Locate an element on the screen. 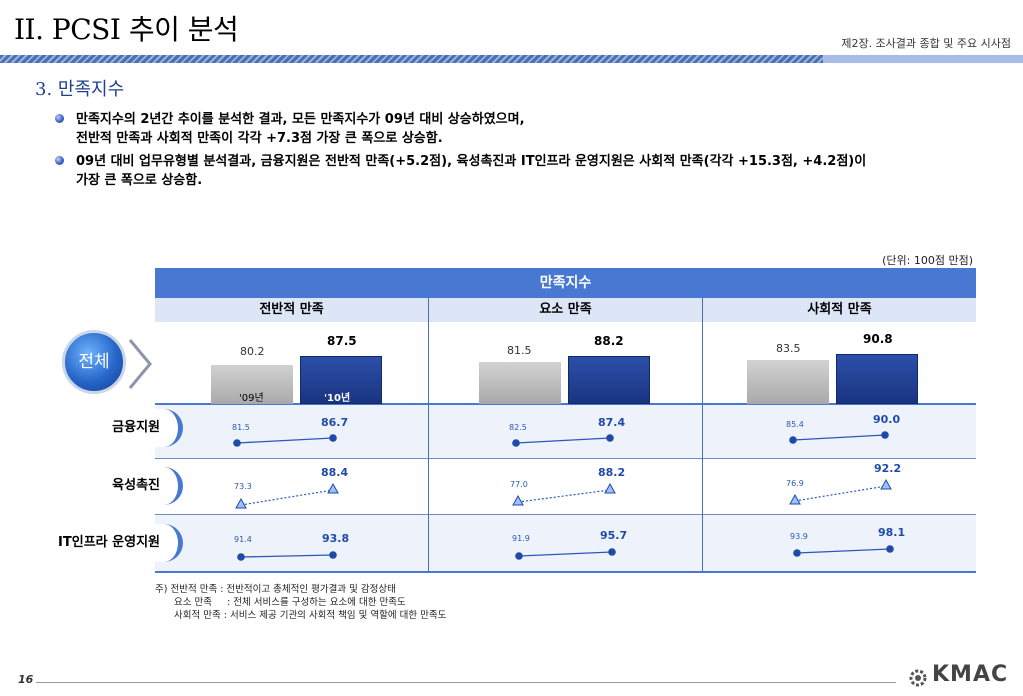 The height and width of the screenshot is (696, 1023). finance-value-09: 82.5 is located at coordinates (518, 427).